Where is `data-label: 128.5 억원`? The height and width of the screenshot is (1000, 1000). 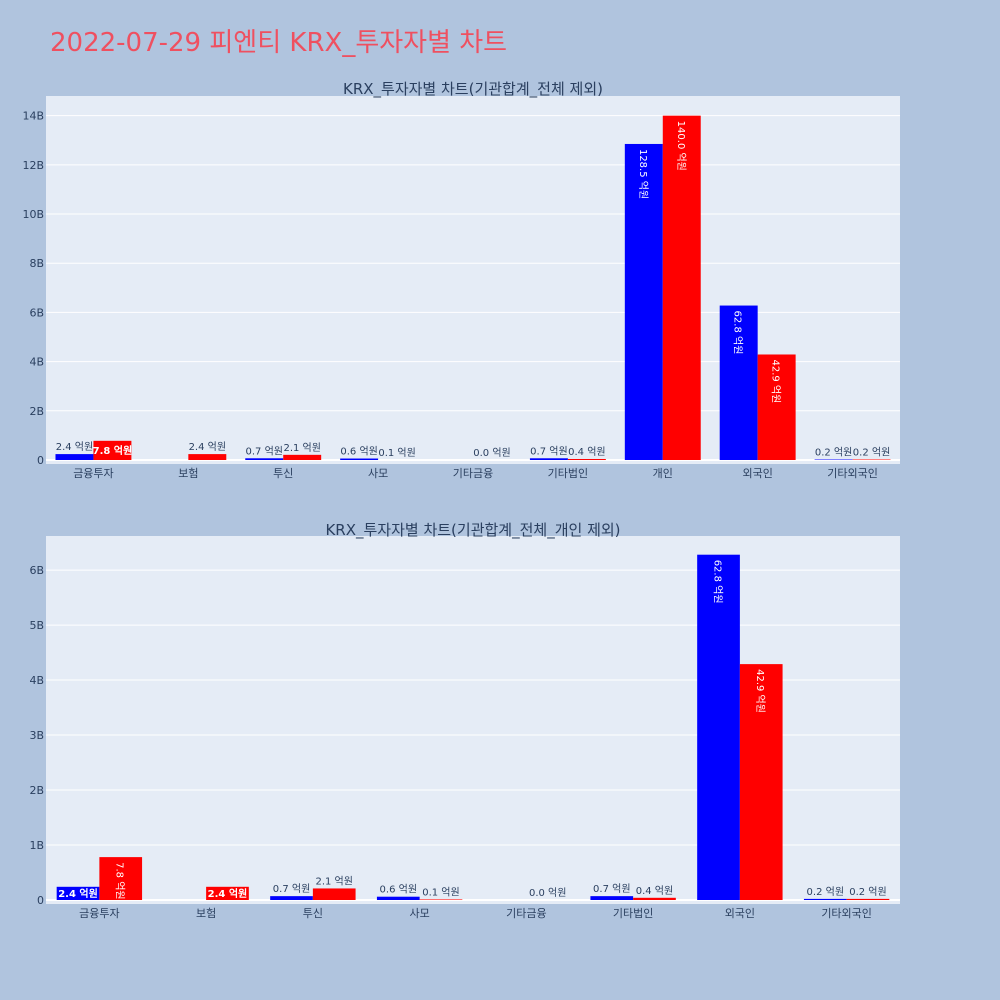 data-label: 128.5 억원 is located at coordinates (643, 174).